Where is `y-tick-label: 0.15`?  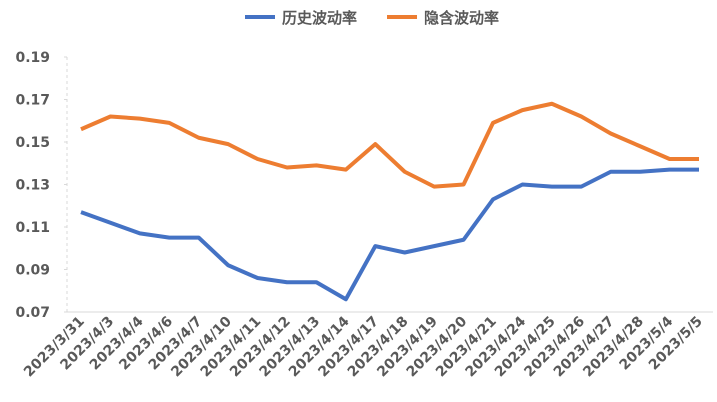 y-tick-label: 0.15 is located at coordinates (32, 143).